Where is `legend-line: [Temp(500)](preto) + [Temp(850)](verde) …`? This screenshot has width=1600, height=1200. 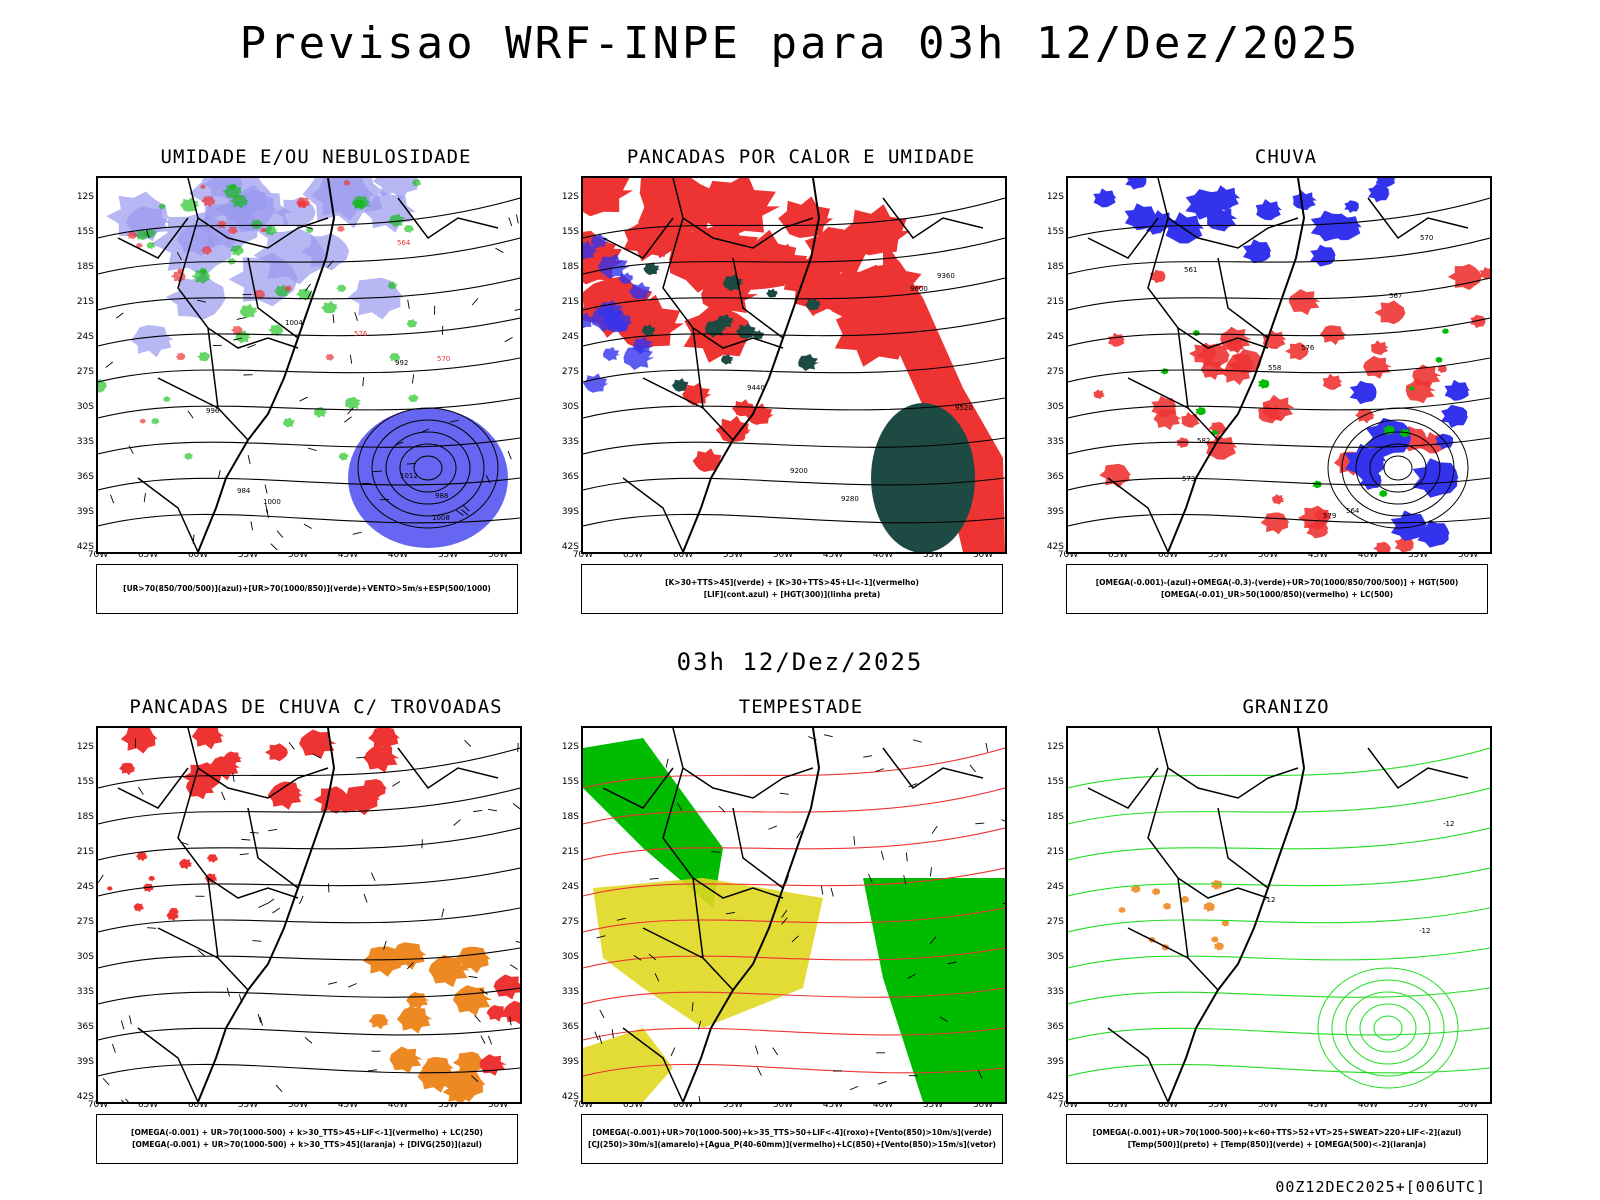 legend-line: [Temp(500)](preto) + [Temp(850)](verde) … is located at coordinates (1277, 1144).